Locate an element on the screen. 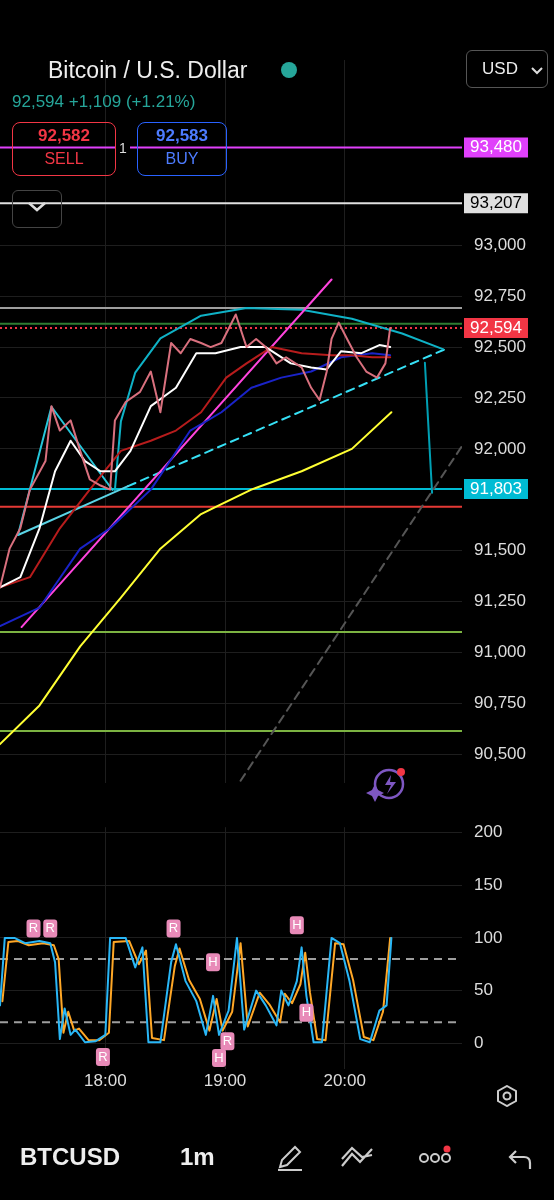 This screenshot has height=1200, width=554. y-tick-label: 92,500 is located at coordinates (500, 346).